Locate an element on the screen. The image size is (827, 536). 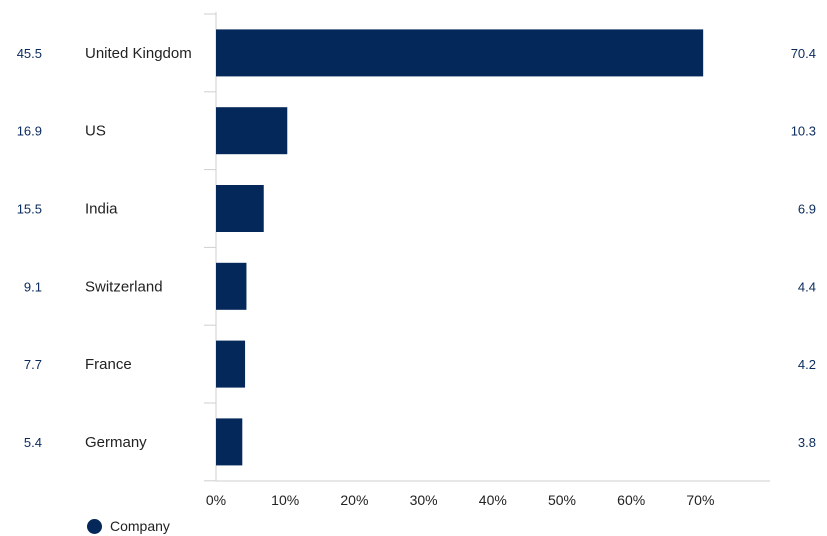
category-label: US is located at coordinates (95, 131).